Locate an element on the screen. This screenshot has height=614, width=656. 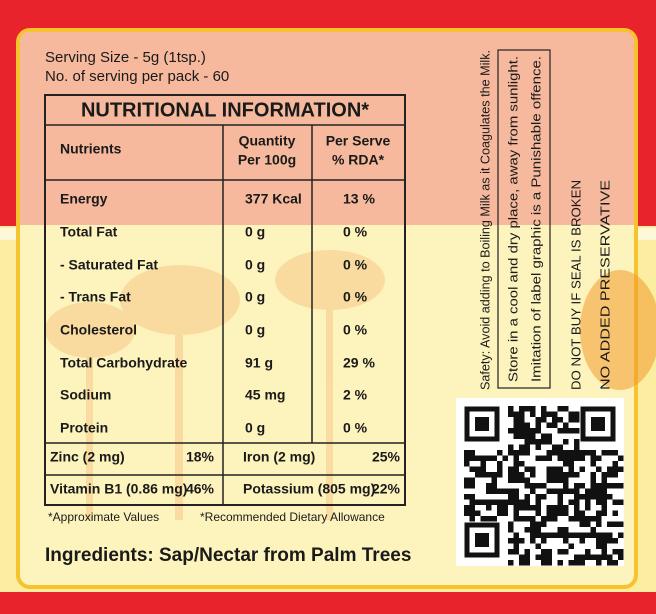
mineral: Iron (2 mg) is located at coordinates (279, 457).